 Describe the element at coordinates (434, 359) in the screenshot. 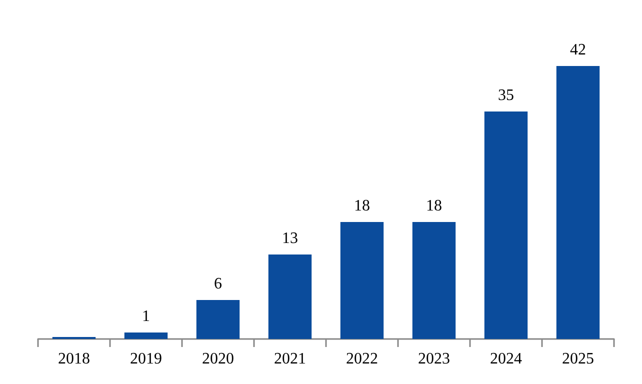

I see `x-tick-label: 2023` at that location.